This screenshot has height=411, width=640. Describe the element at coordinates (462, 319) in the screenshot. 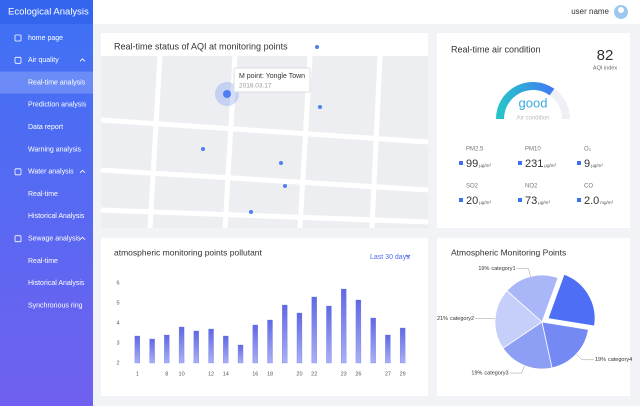

I see `pie-category-label: category2` at that location.